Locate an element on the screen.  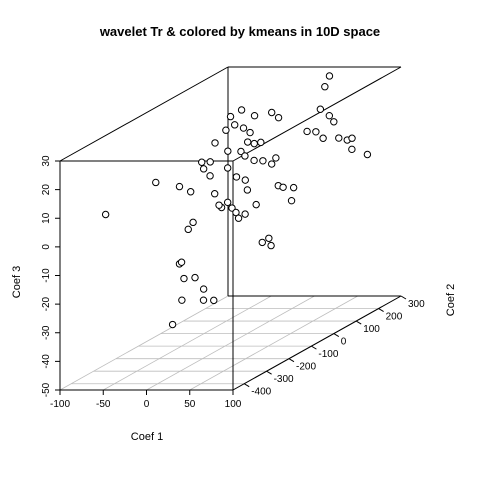
x-axis: -100 -50 0 50 100 is located at coordinates (146, 400).